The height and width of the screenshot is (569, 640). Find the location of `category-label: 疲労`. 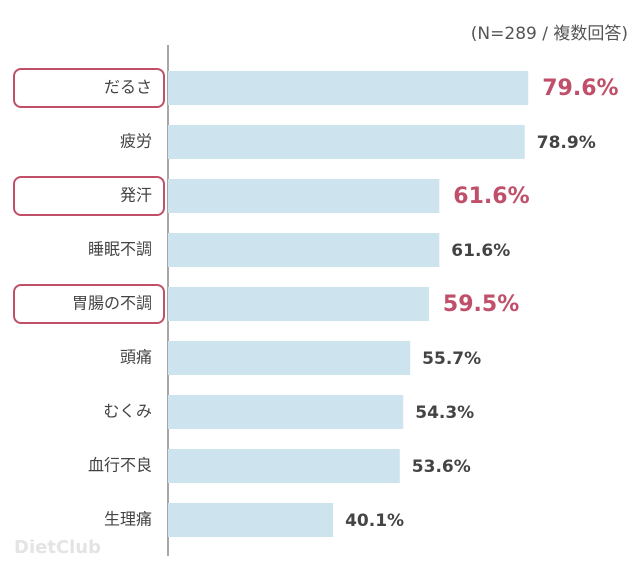

category-label: 疲労 is located at coordinates (136, 141).